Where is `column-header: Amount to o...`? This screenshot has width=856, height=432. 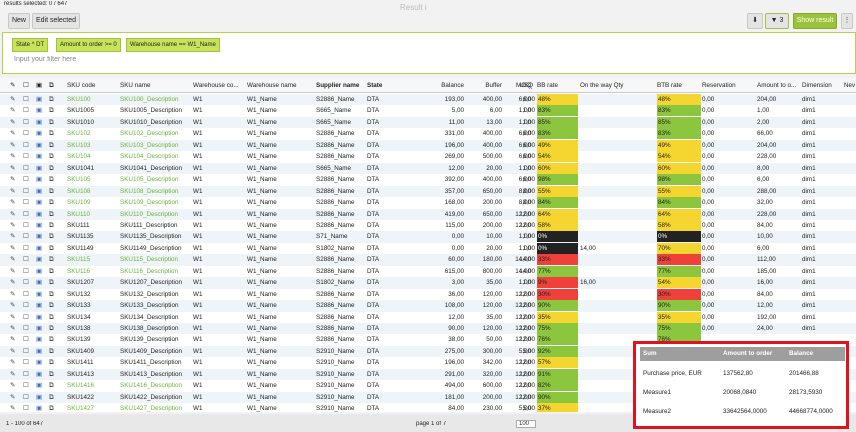 column-header: Amount to o... is located at coordinates (777, 85).